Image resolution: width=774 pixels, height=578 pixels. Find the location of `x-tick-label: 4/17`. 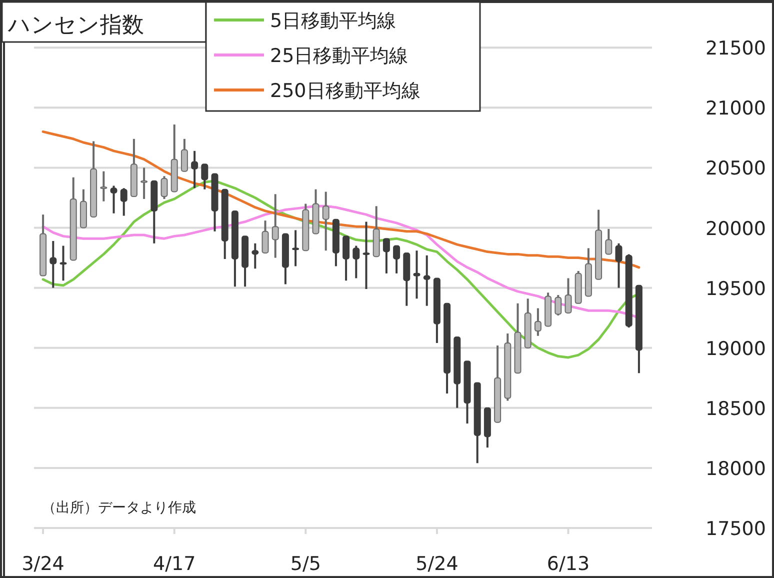

x-tick-label: 4/17 is located at coordinates (174, 564).